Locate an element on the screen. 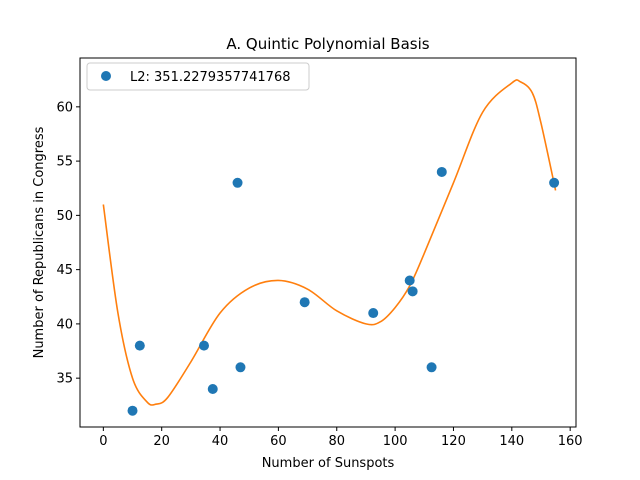 Image resolution: width=640 pixels, height=480 pixels. x-tick-label: 80 is located at coordinates (336, 441).